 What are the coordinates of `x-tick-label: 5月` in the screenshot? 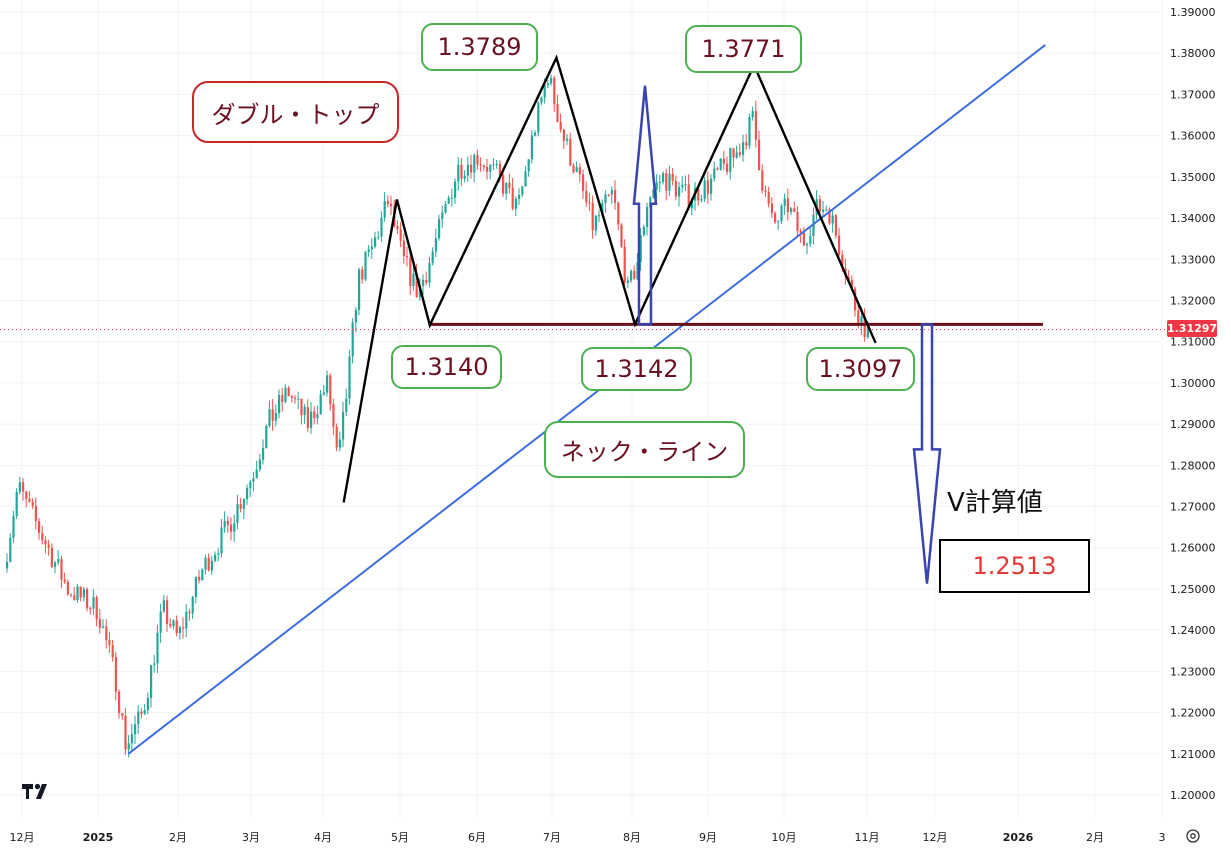 It's located at (400, 837).